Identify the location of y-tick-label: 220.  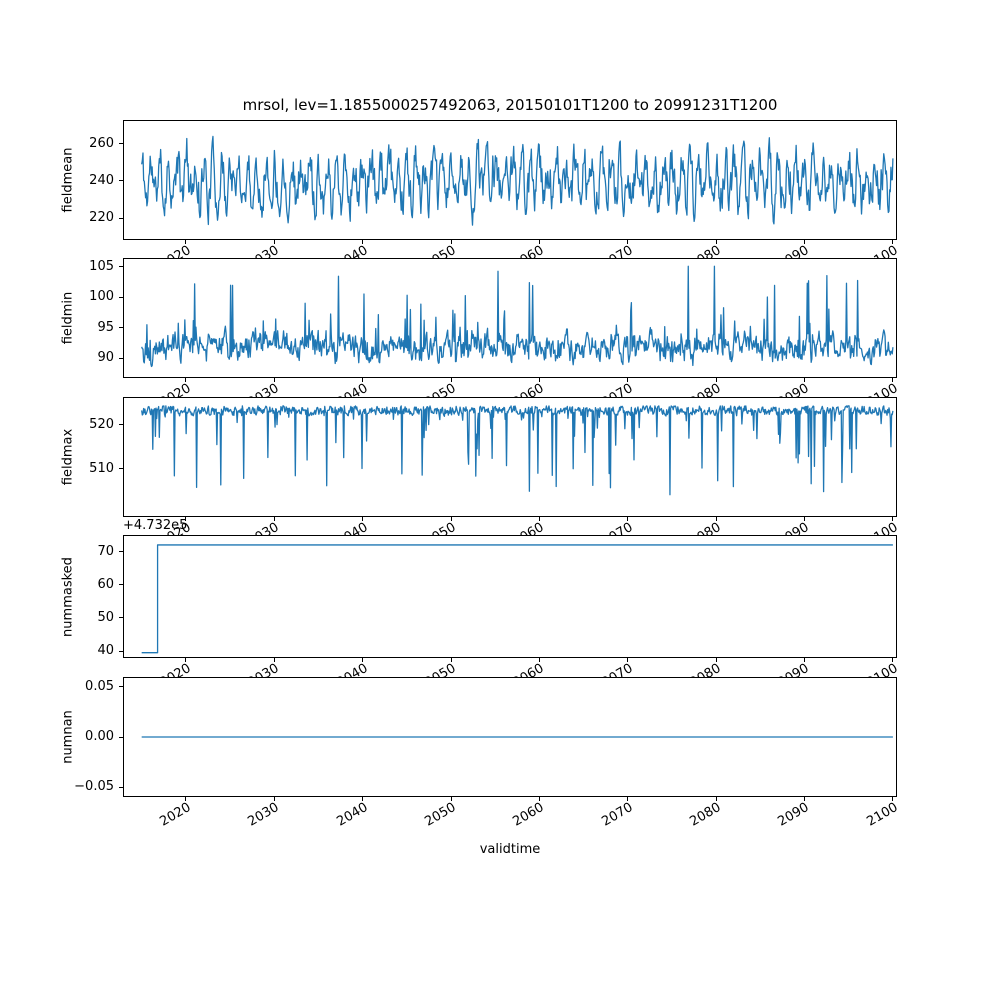
(101, 218).